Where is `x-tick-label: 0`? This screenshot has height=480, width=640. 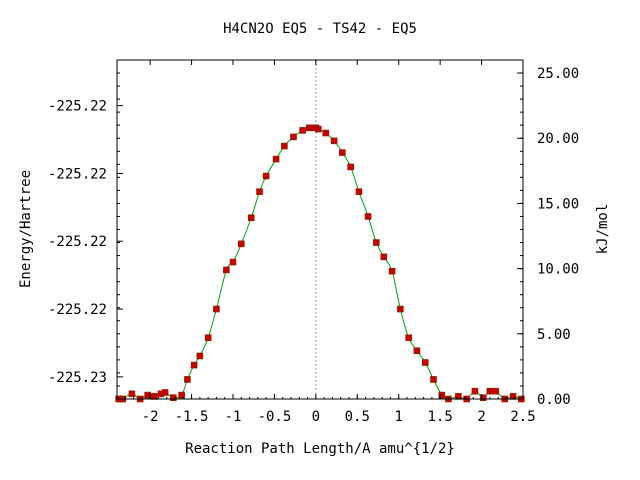
x-tick-label: 0 is located at coordinates (316, 417).